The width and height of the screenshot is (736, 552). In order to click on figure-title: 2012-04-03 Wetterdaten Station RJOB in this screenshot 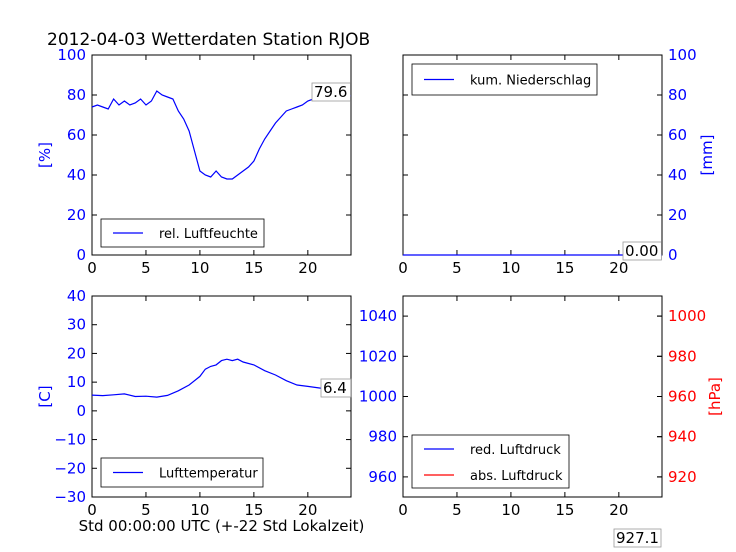, I will do `click(208, 40)`.